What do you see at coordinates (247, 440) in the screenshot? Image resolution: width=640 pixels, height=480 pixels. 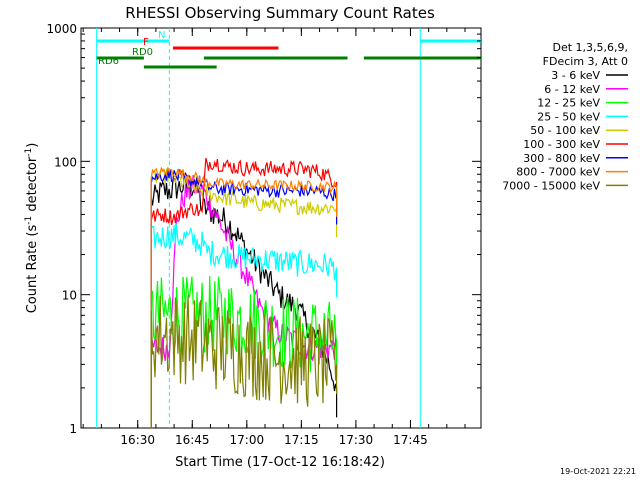 I see `x-tick-label: 17:00` at bounding box center [247, 440].